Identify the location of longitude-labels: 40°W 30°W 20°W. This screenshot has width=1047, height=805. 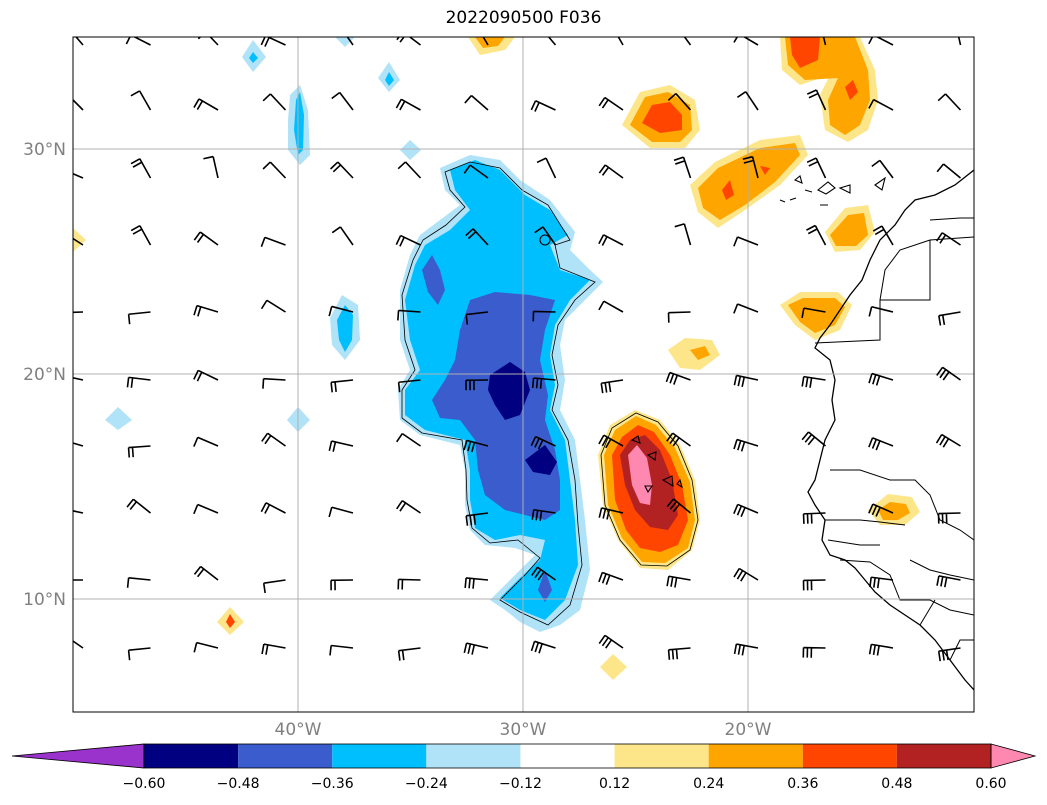
(523, 730).